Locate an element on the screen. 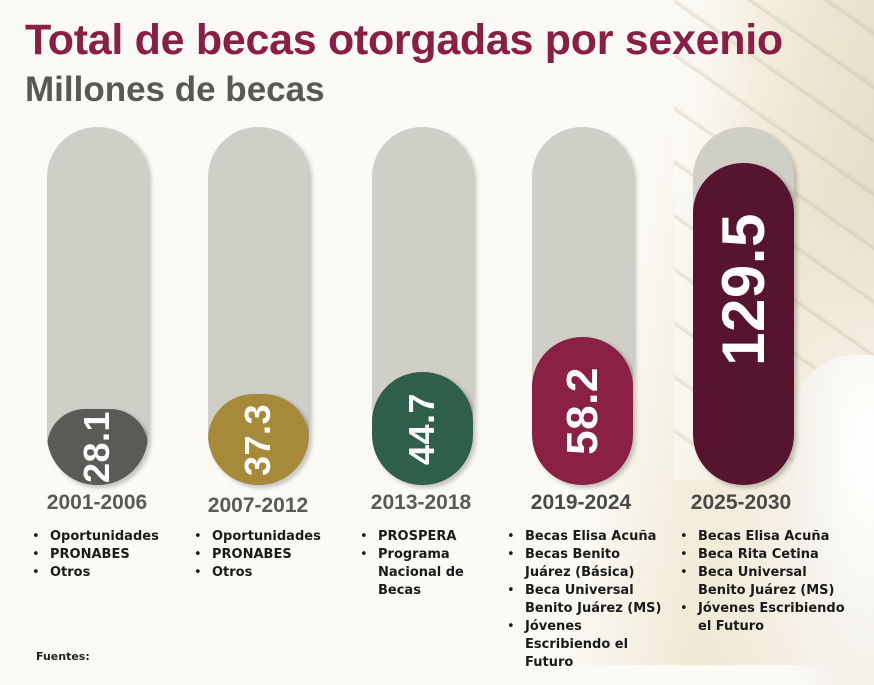 This screenshot has width=874, height=685. bar-track: 28.1 is located at coordinates (97, 306).